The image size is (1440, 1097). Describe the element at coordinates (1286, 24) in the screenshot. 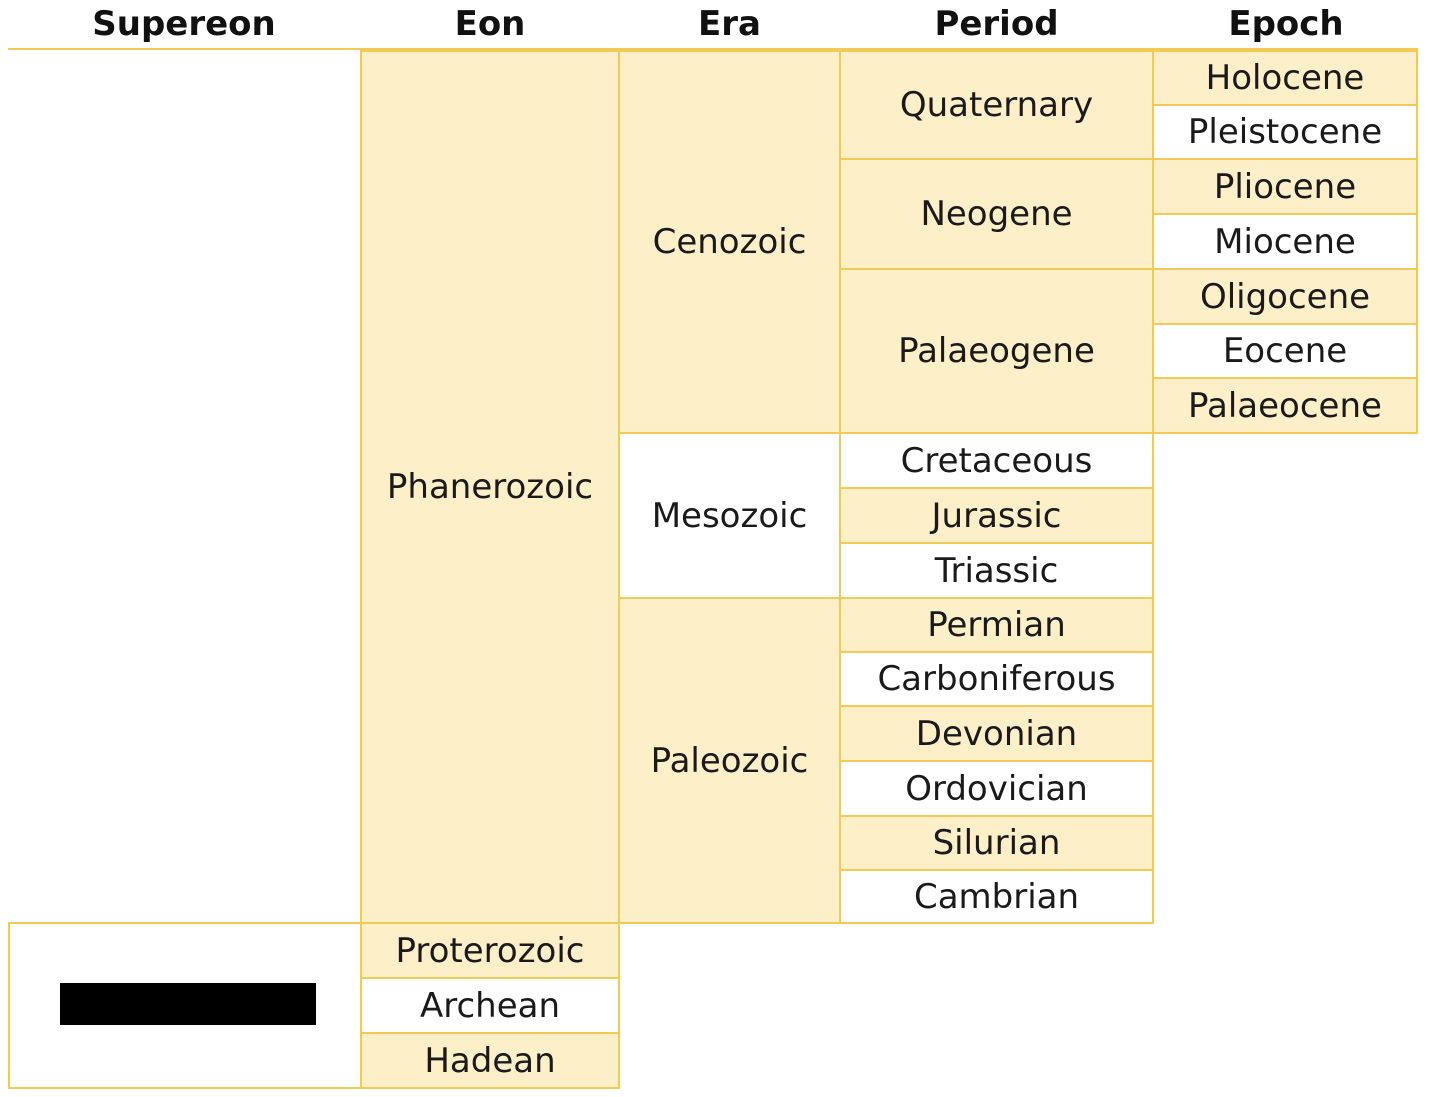

I see `header-epoch: Epoch` at that location.